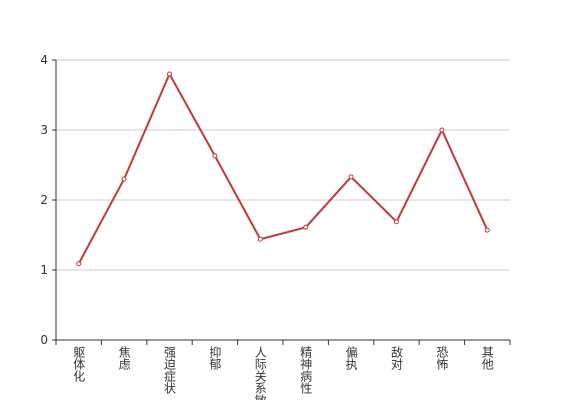  What do you see at coordinates (397, 357) in the screenshot?
I see `x-tick-label: 敌对` at bounding box center [397, 357].